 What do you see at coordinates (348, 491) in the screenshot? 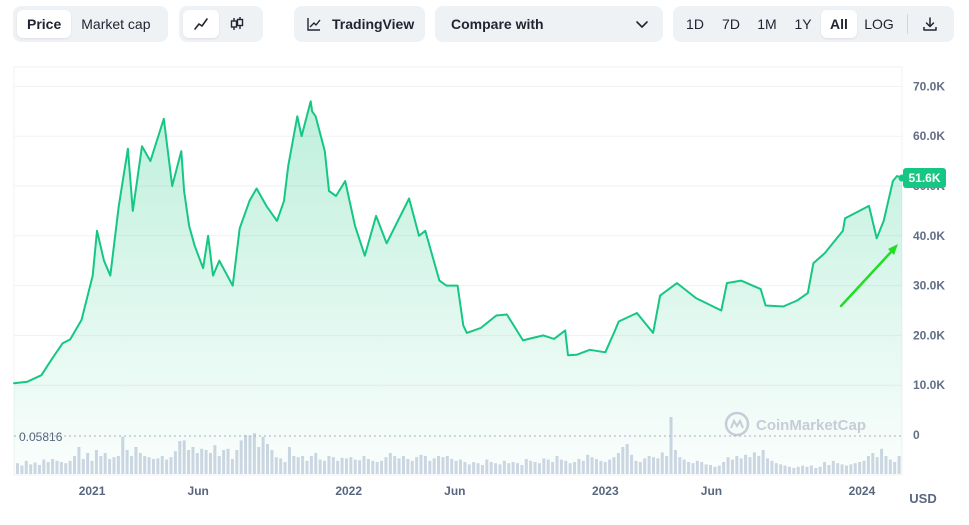
I see `x-tick-label: 2022` at bounding box center [348, 491].